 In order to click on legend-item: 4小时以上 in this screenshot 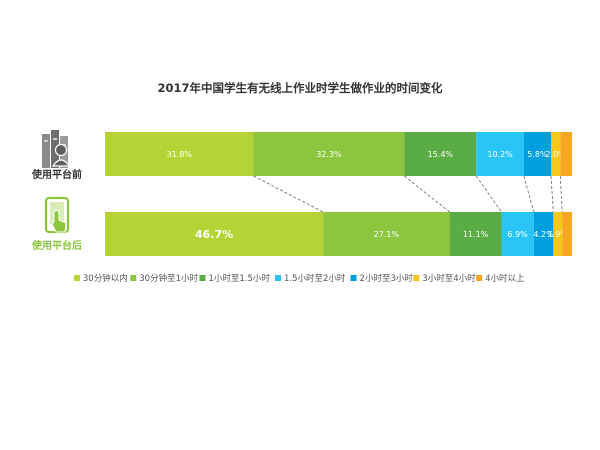, I will do `click(500, 278)`.